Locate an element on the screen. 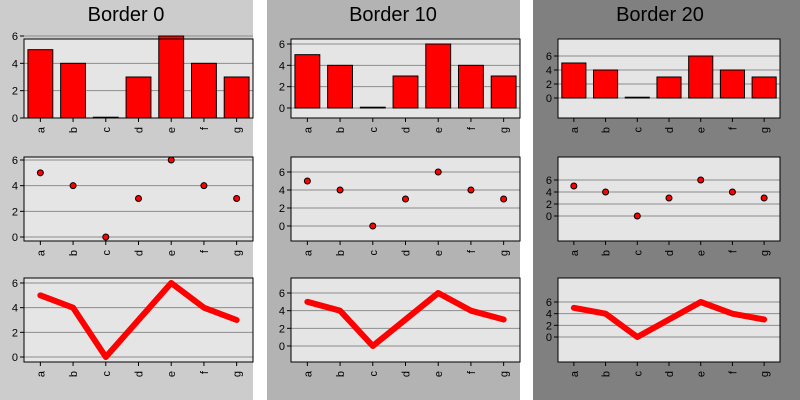  point-d is located at coordinates (138, 198).